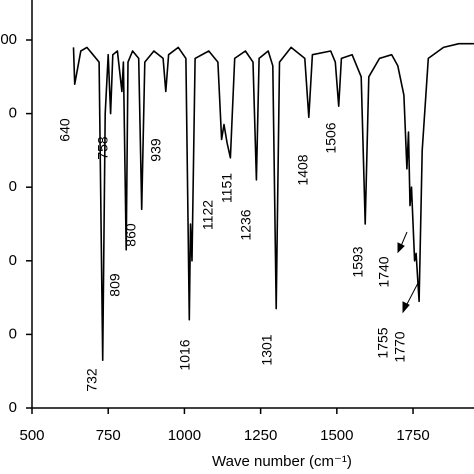  I want to click on peak-label: 1016, so click(185, 354).